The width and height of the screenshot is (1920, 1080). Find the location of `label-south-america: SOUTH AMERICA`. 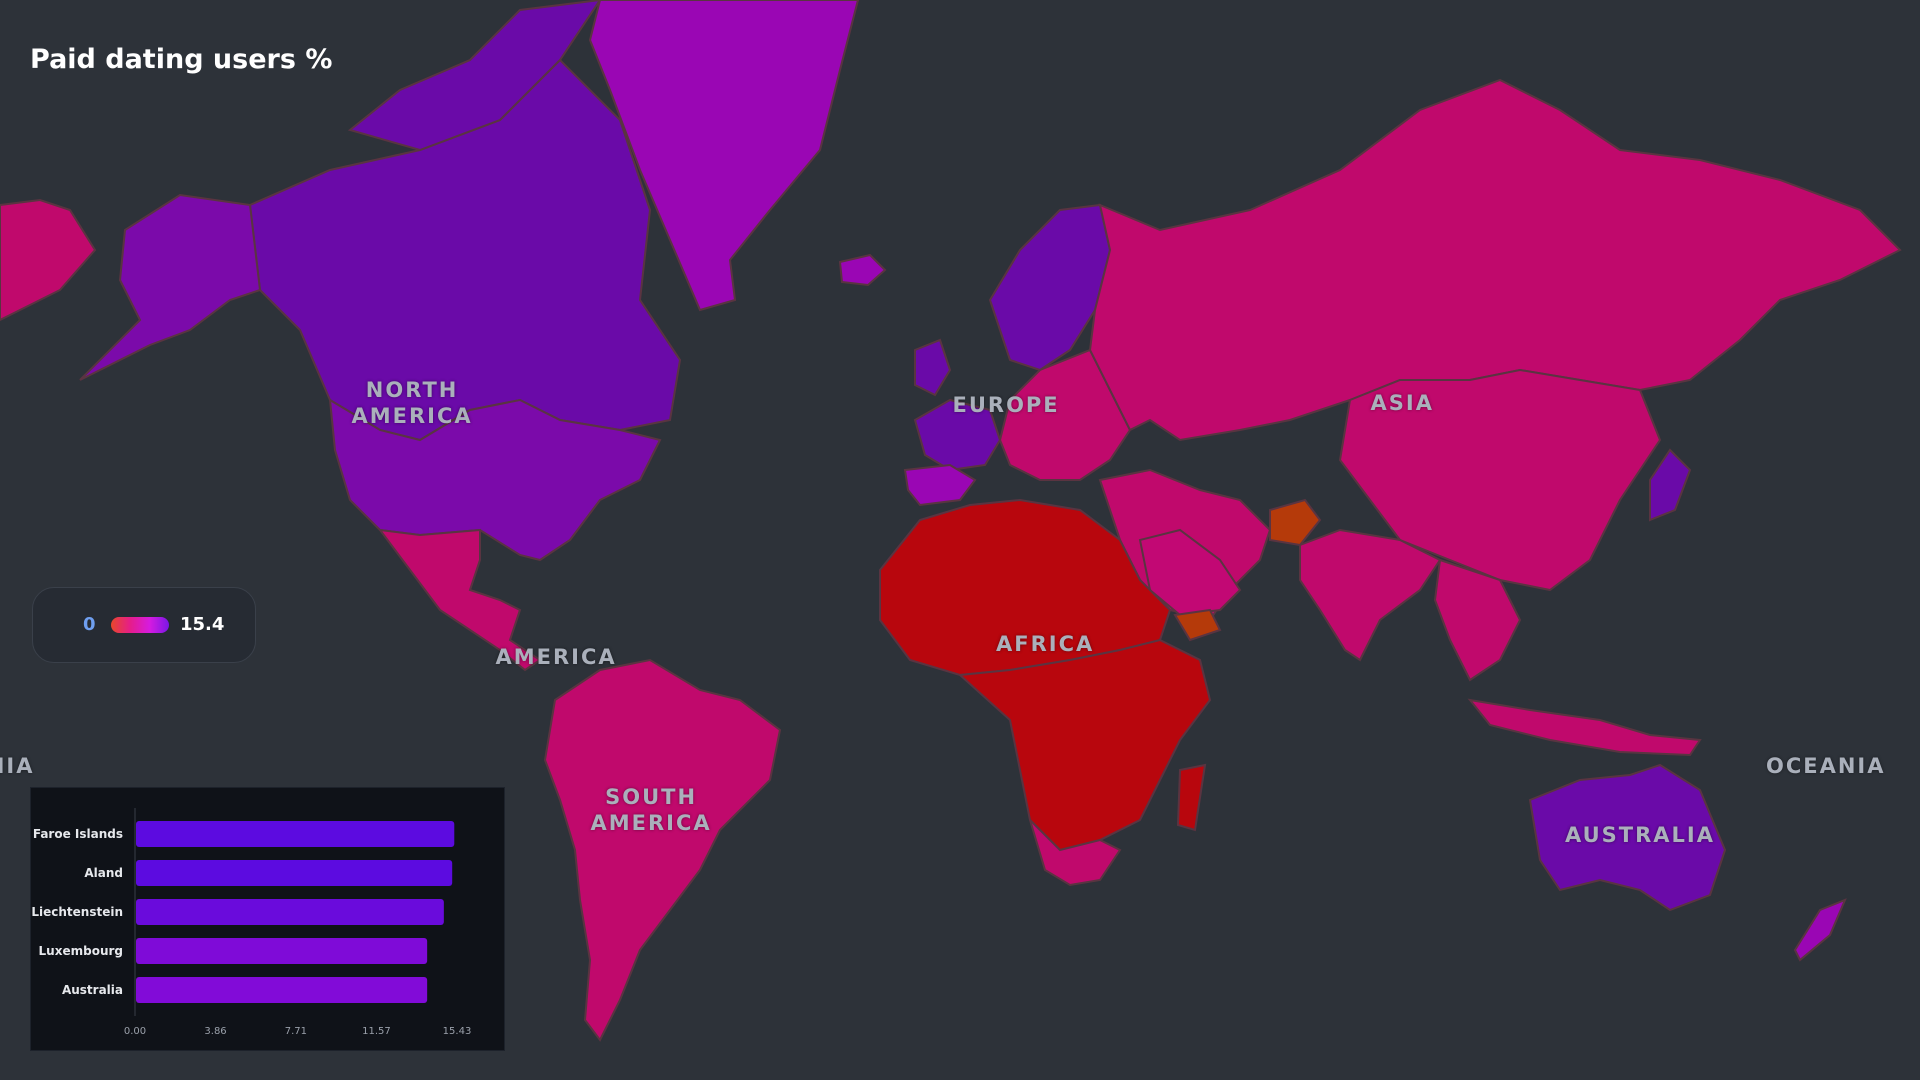

label-south-america: SOUTH AMERICA is located at coordinates (651, 810).